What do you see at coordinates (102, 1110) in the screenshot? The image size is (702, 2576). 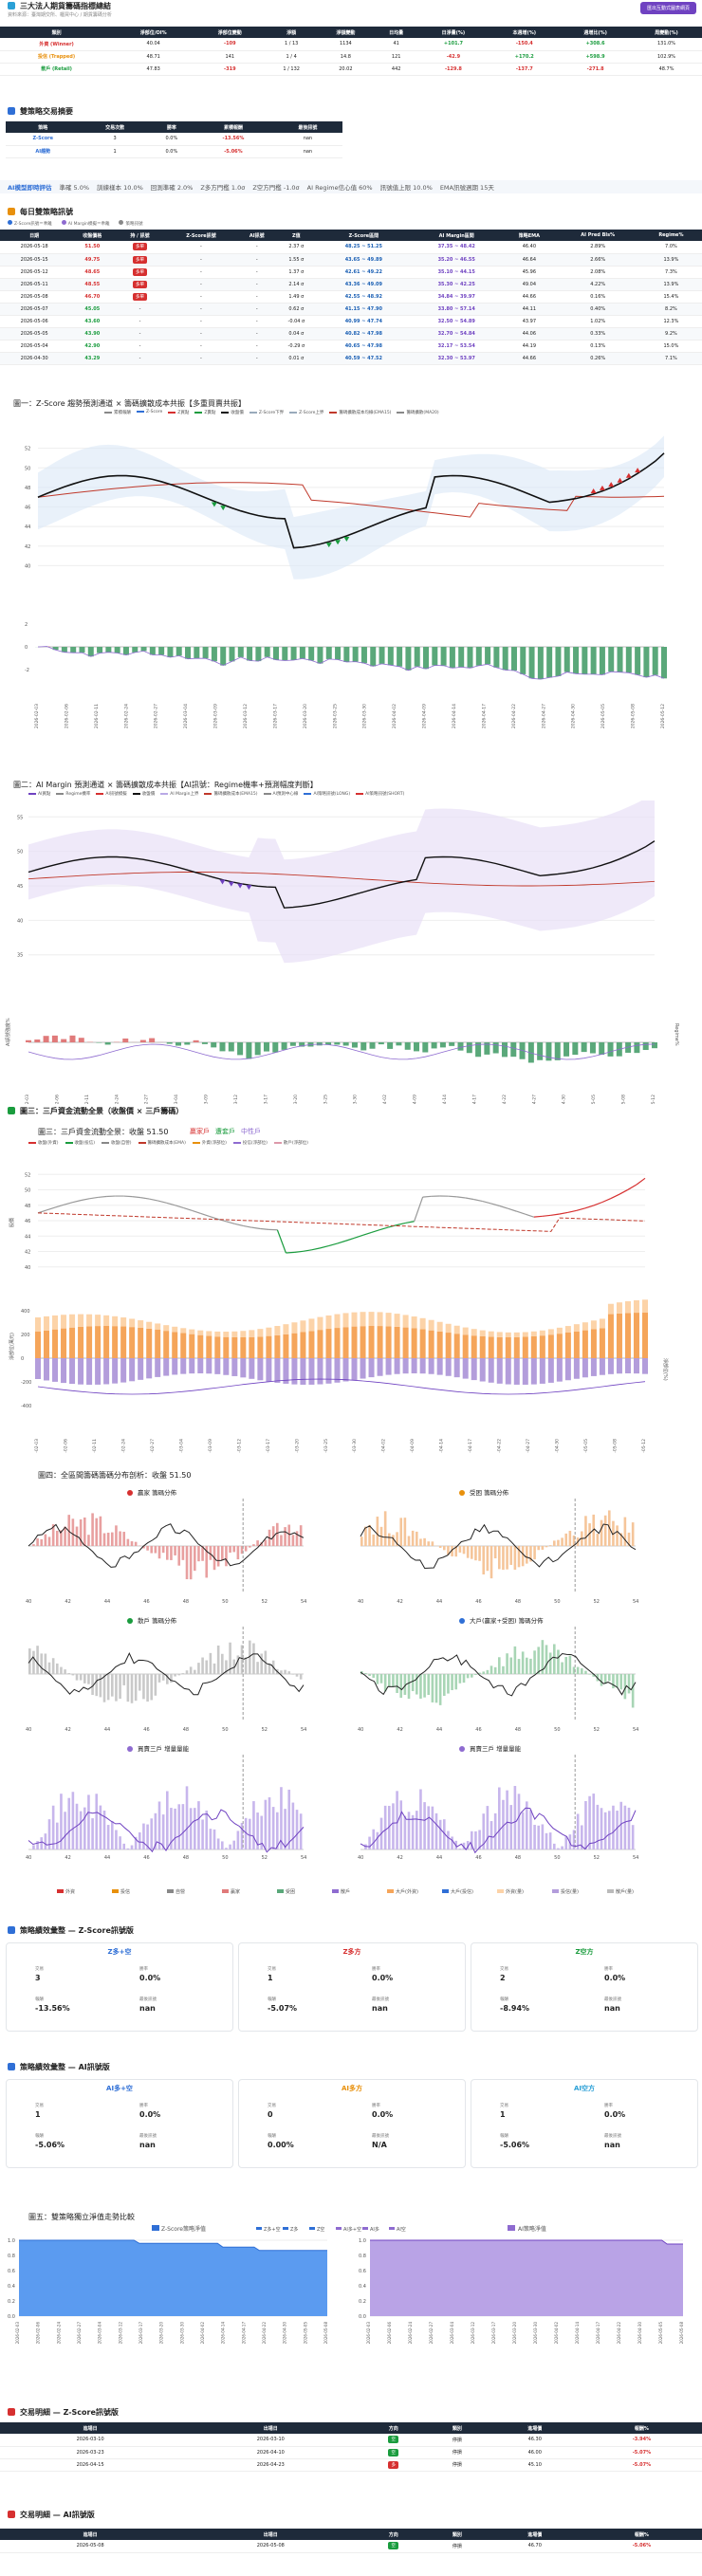 I see `section3-title: 圖三：三戶資金流動全景（收盤價 × 三戶籌碼）` at bounding box center [102, 1110].